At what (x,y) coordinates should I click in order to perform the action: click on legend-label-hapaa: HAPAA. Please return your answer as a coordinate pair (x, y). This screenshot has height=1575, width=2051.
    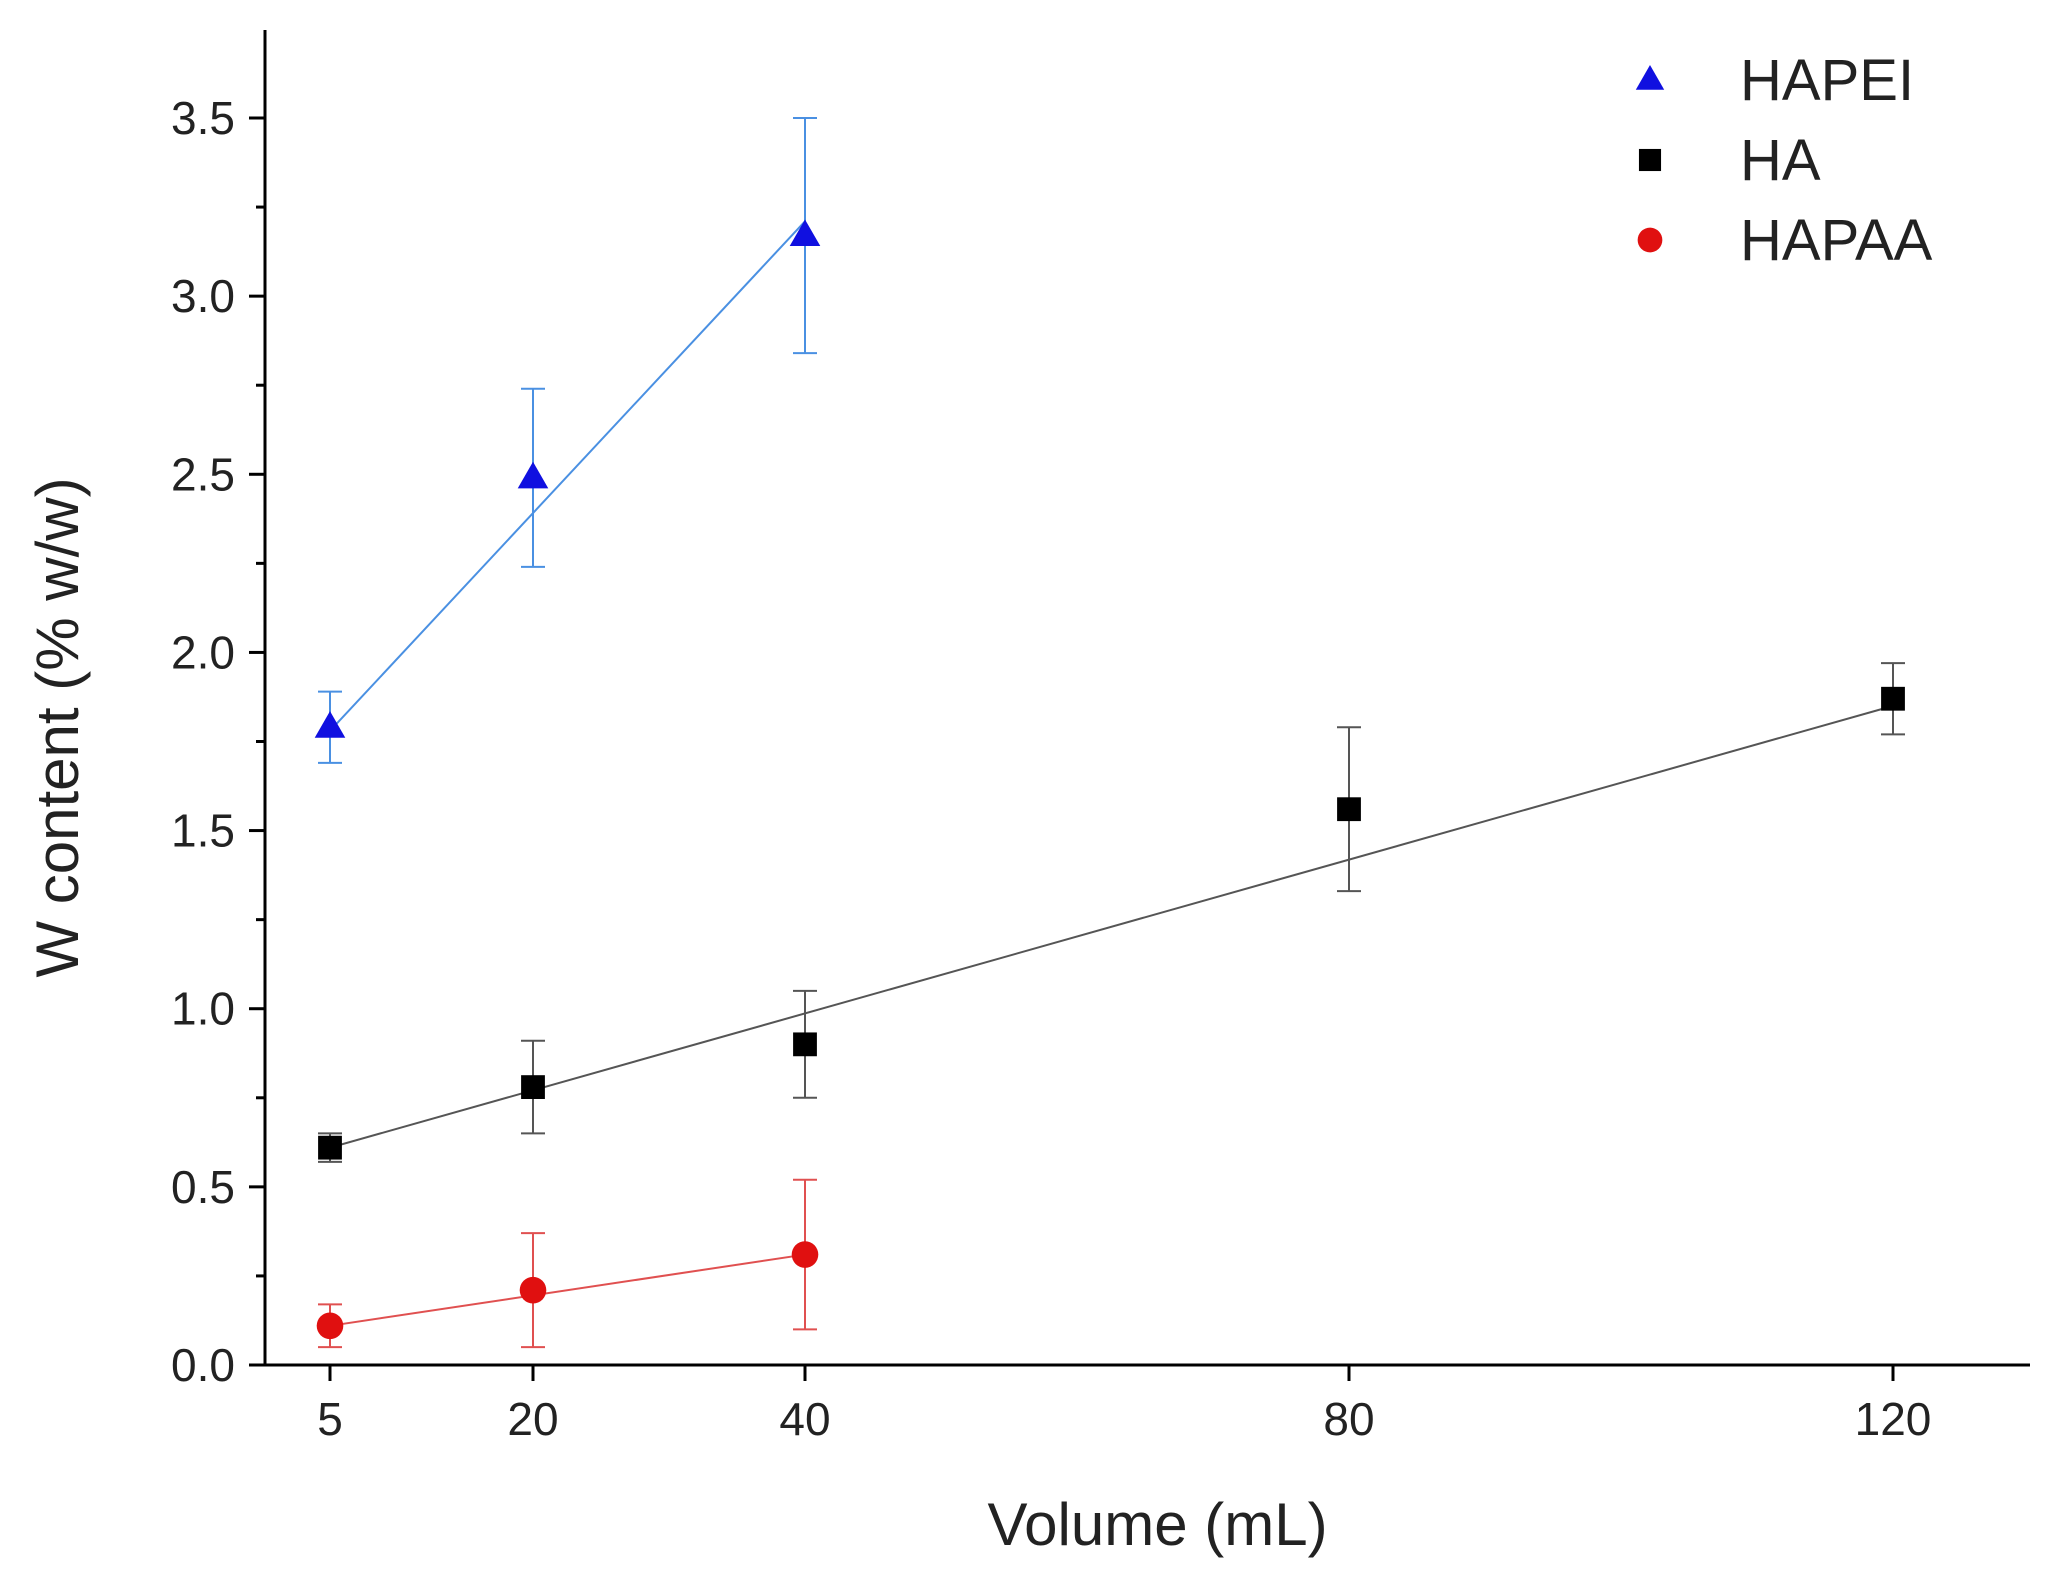
    Looking at the image, I should click on (1836, 240).